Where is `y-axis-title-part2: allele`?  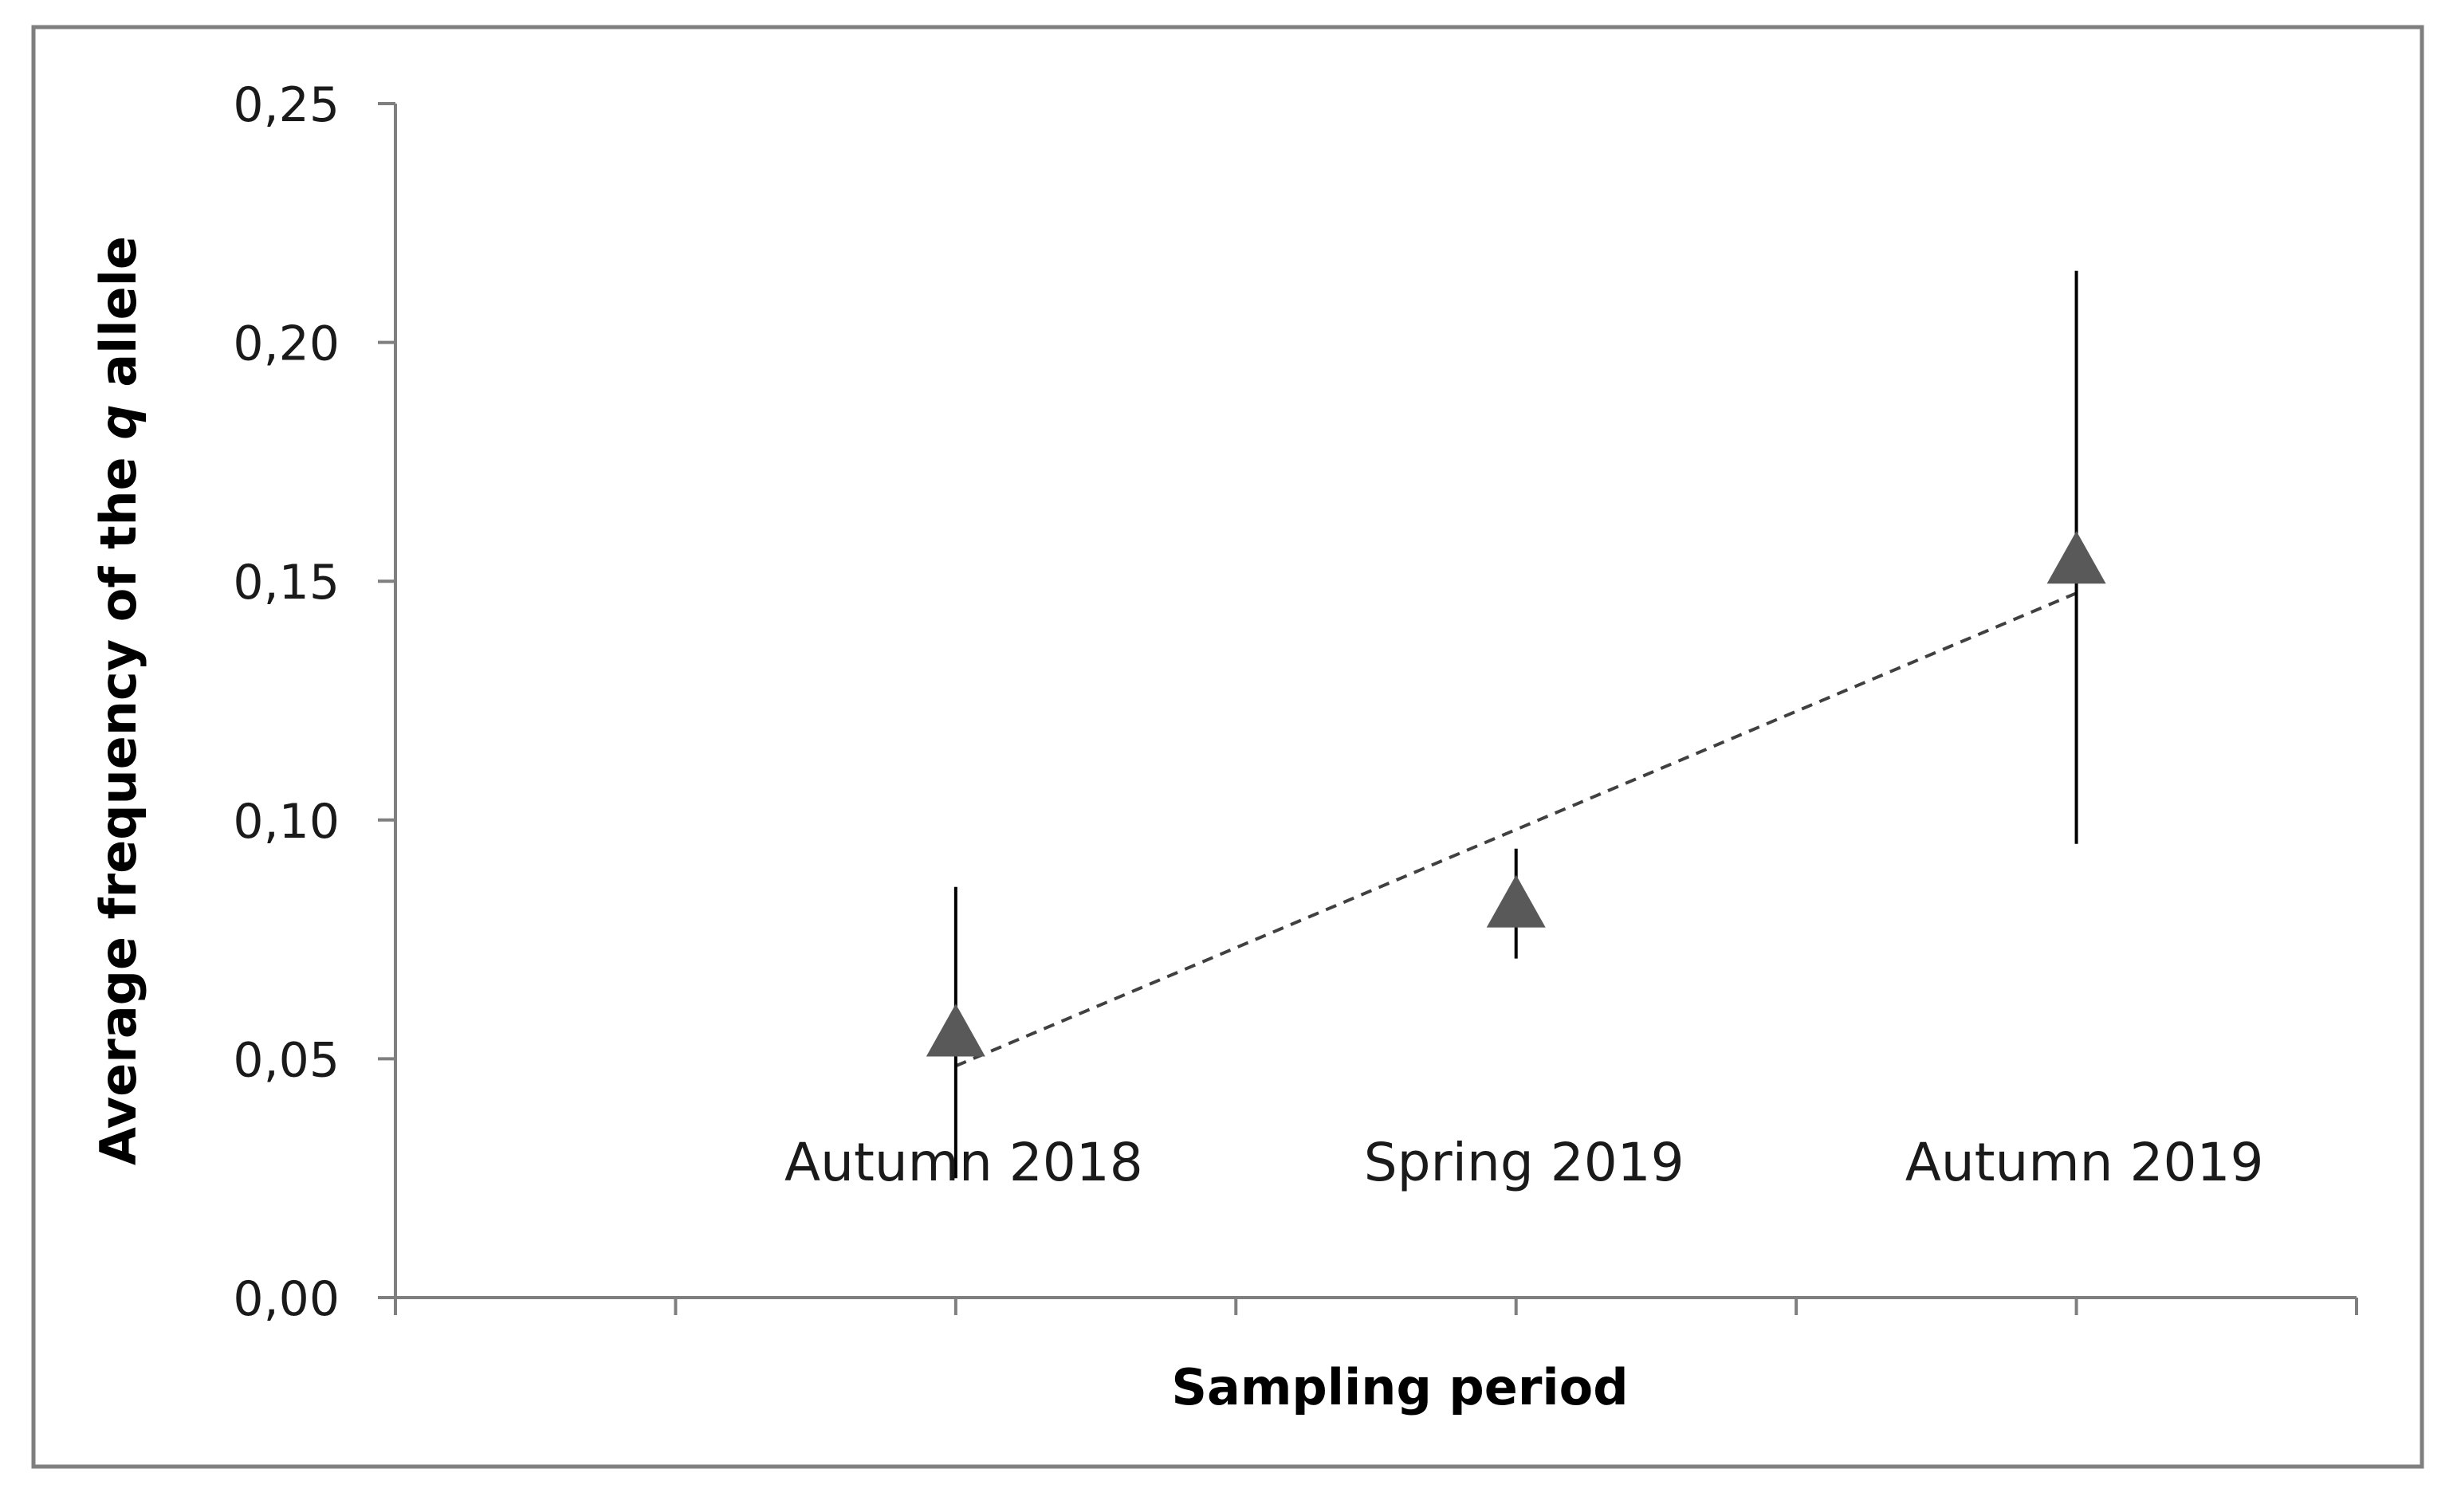 y-axis-title-part2: allele is located at coordinates (118, 320).